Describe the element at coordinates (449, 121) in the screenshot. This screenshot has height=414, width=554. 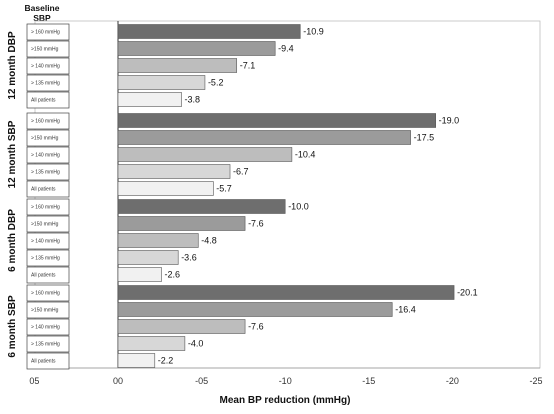
I see `bar-value-label: -19.0` at that location.